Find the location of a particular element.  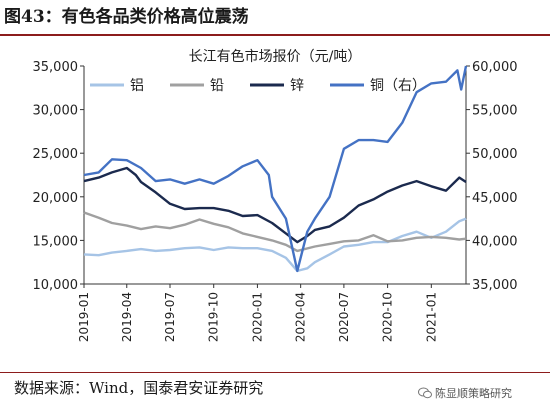

y-tick-label-left: 25,000 is located at coordinates (56, 154).